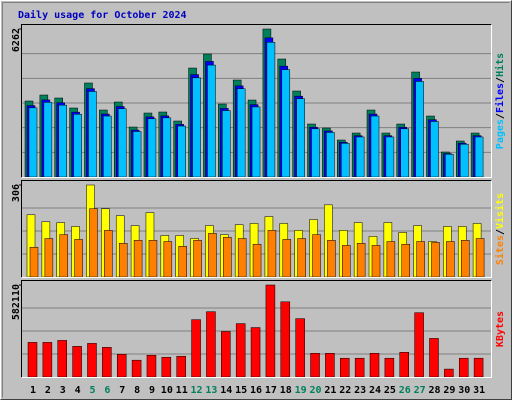 The height and width of the screenshot is (400, 512). I want to click on x-tick-label: 30, so click(464, 390).